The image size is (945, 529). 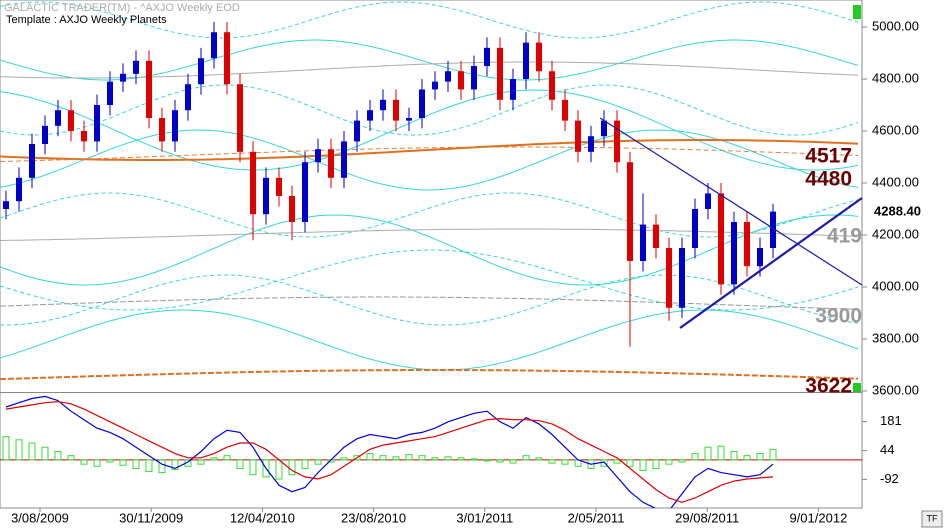 What do you see at coordinates (895, 389) in the screenshot?
I see `y-tick-label: 3600.00` at bounding box center [895, 389].